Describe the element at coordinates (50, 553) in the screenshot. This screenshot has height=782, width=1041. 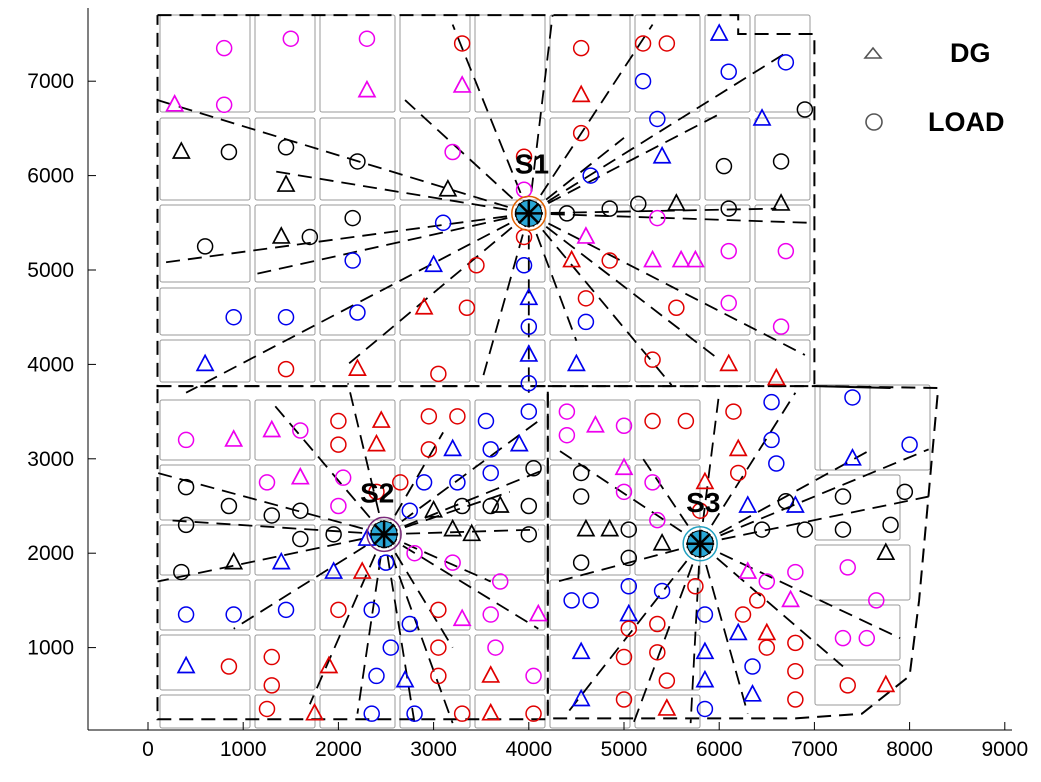
I see `y-tick-label: 2000` at that location.